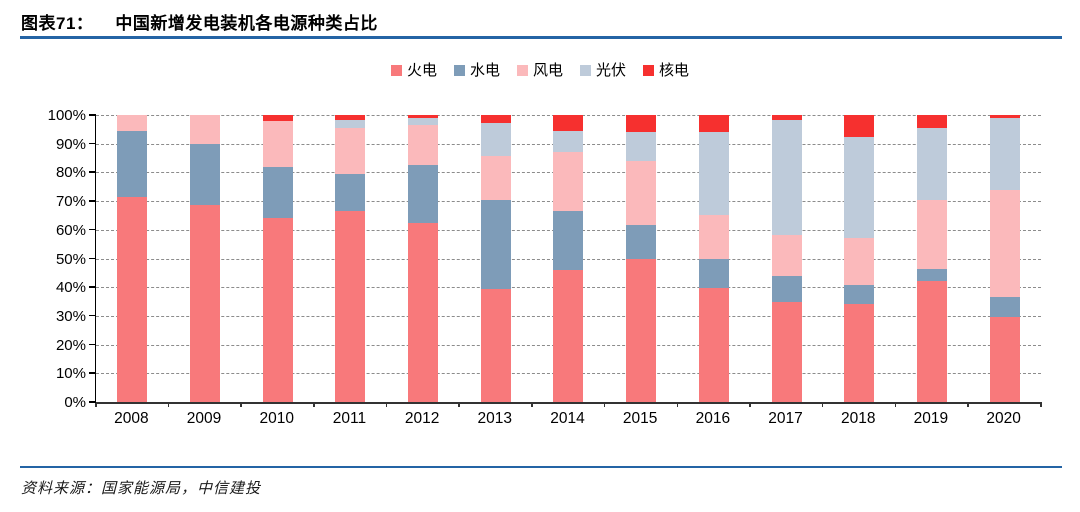 Image resolution: width=1080 pixels, height=512 pixels. What do you see at coordinates (476, 70) in the screenshot?
I see `legend-item-hydro: 水电` at bounding box center [476, 70].